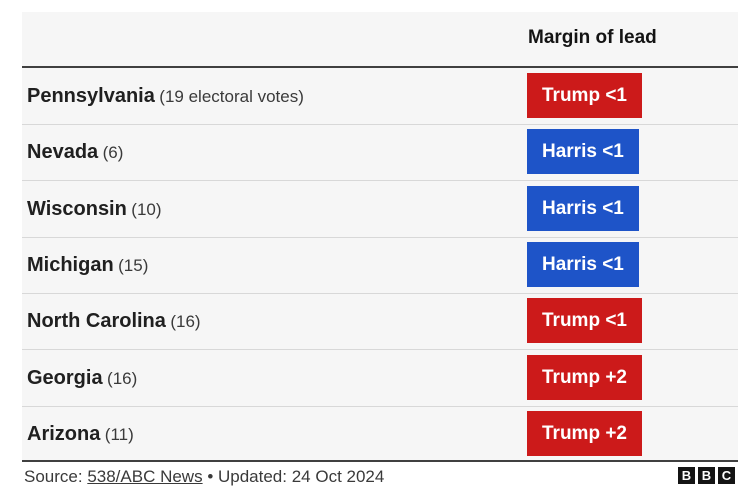  Describe the element at coordinates (380, 265) in the screenshot. I see `table-row: Michigan (15) Harris <1` at that location.